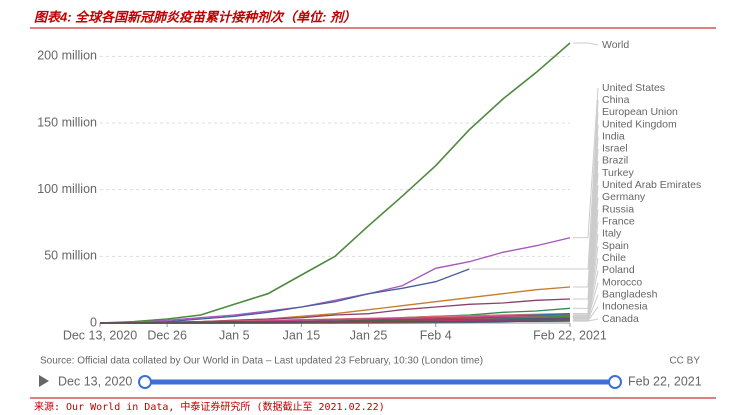 This screenshot has width=753, height=415. What do you see at coordinates (613, 136) in the screenshot?
I see `legend-label: India` at bounding box center [613, 136].